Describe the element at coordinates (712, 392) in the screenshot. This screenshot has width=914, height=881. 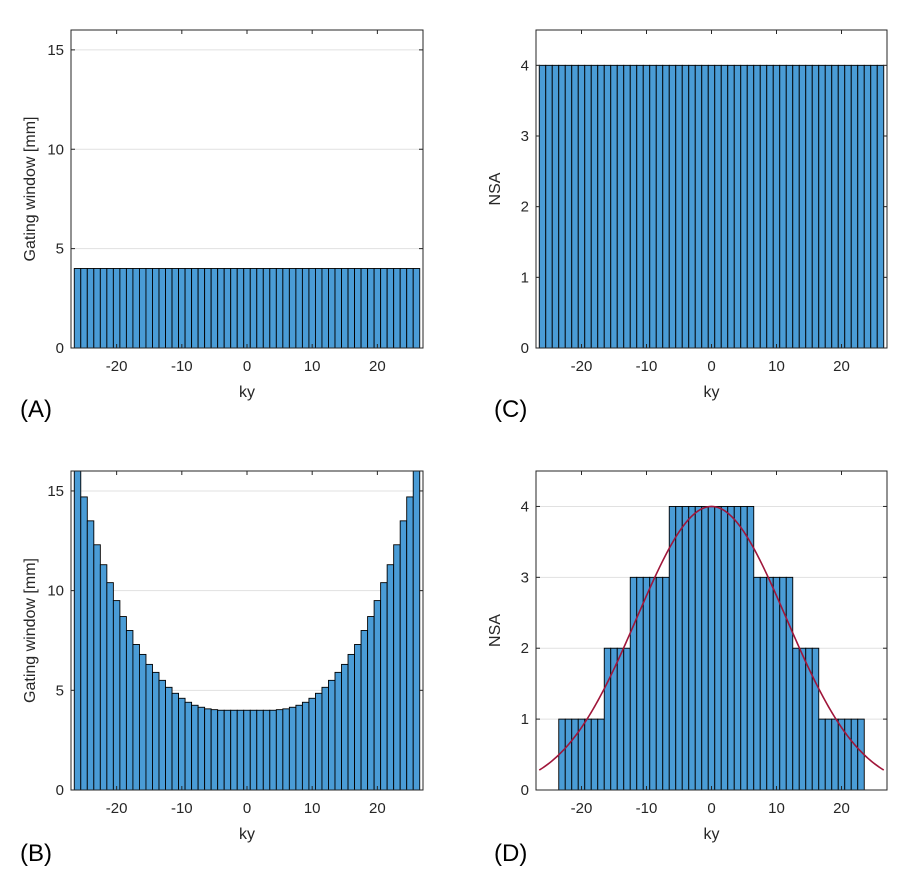
I see `x-axis-label: ky` at that location.